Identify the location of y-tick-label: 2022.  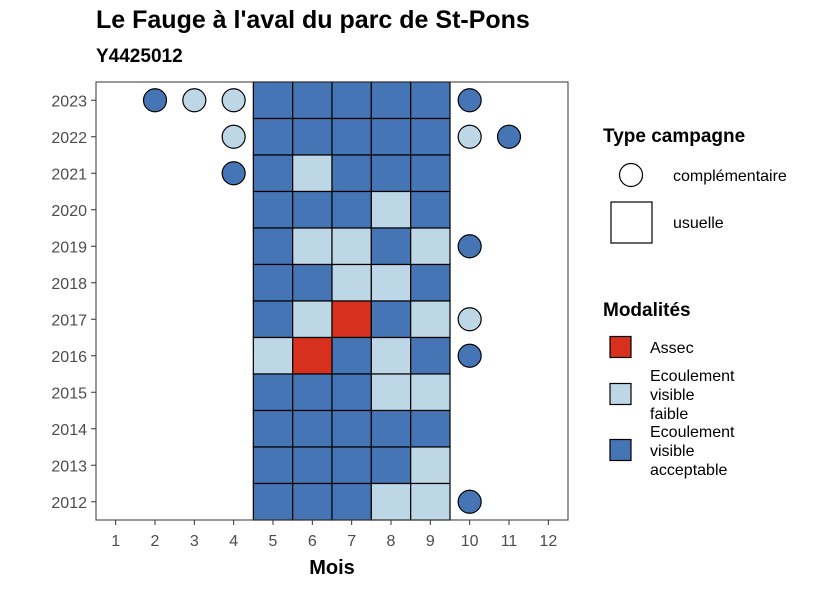
(69, 138).